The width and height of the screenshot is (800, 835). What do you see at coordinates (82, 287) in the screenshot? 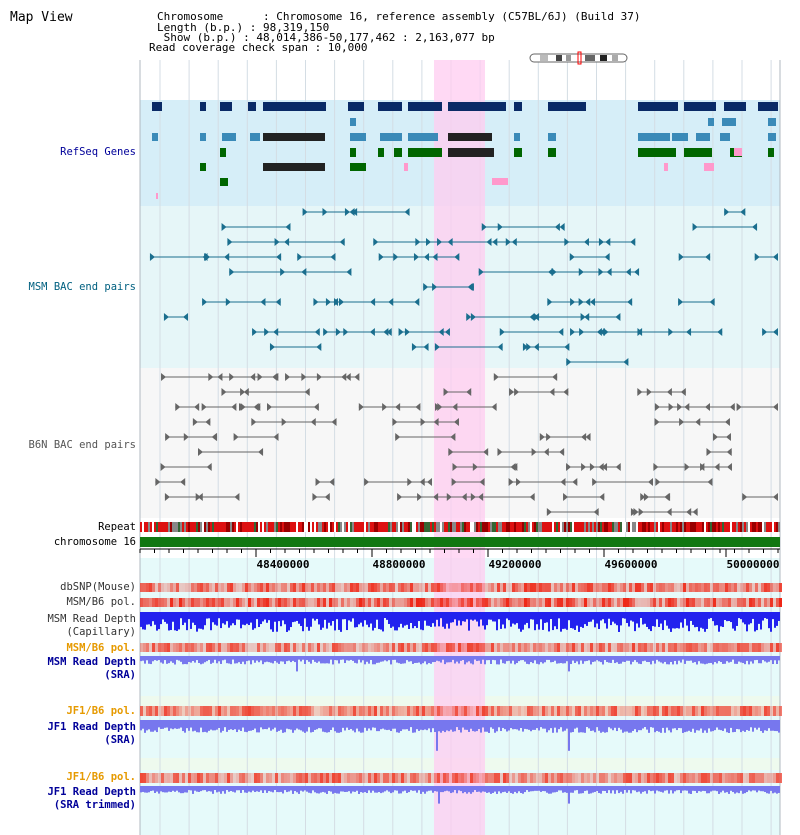
I see `track-label-msm-bac: MSM BAC end pairs` at bounding box center [82, 287].